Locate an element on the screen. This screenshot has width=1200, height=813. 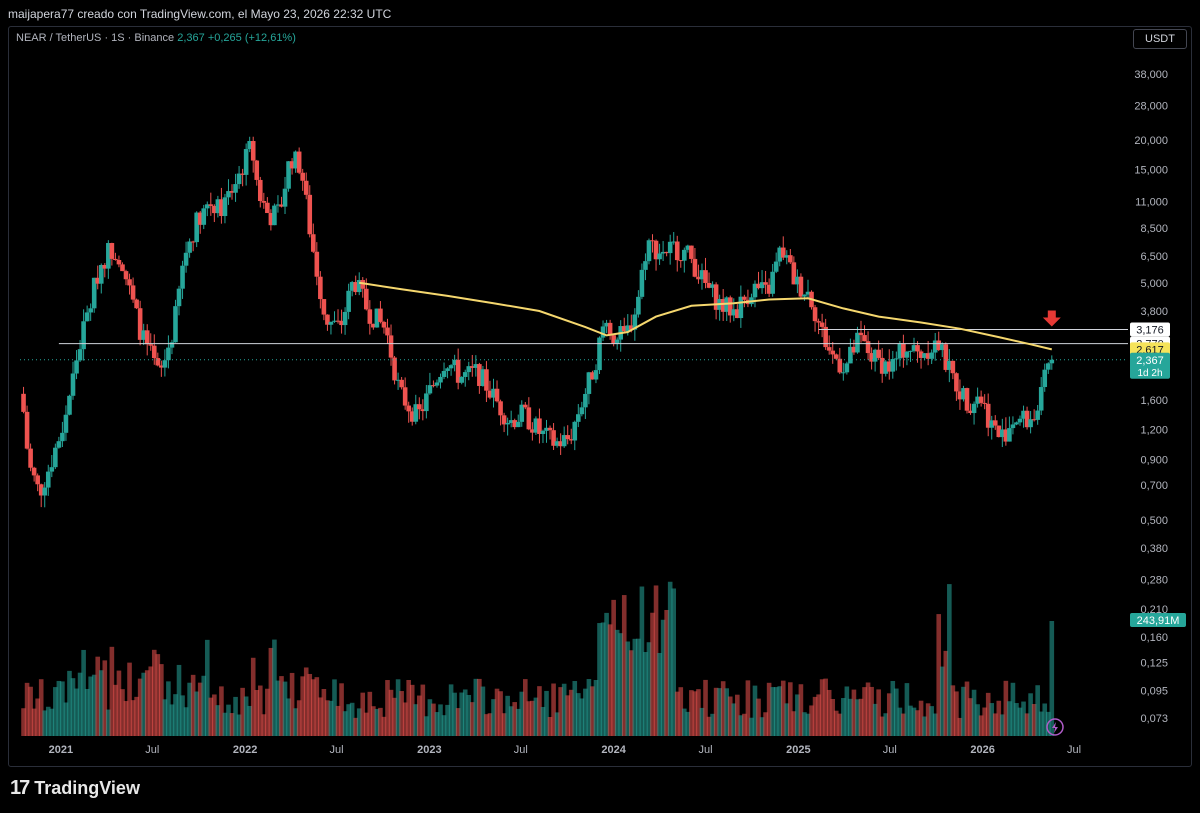
logo-text: TradingView is located at coordinates (87, 788).